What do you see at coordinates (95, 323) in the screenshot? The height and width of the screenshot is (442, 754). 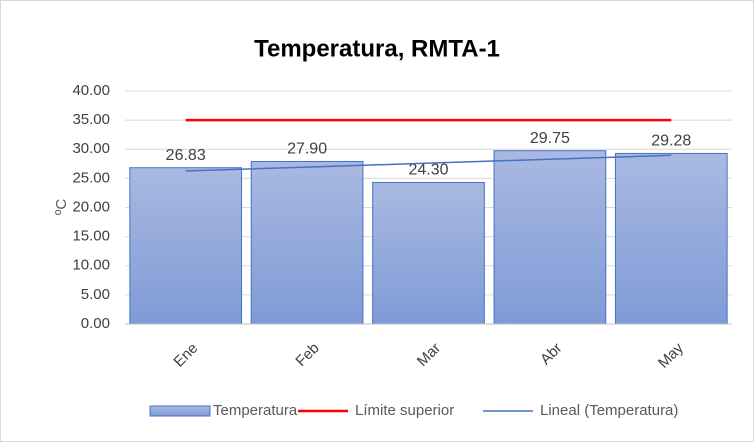 I see `y-tick-label: 0.00` at bounding box center [95, 323].